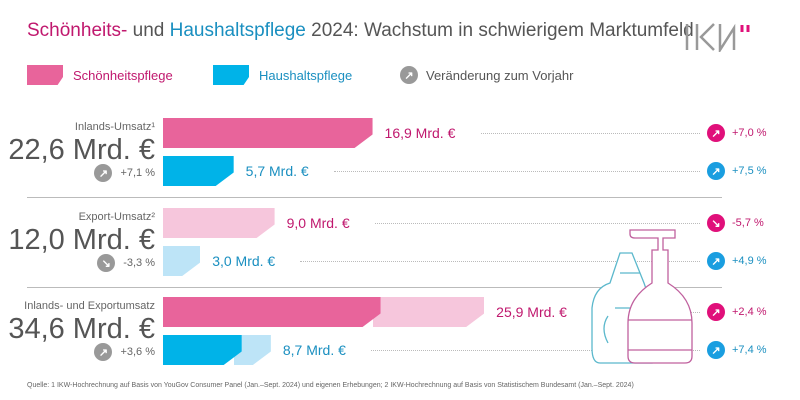 The height and width of the screenshot is (400, 800). What do you see at coordinates (420, 133) in the screenshot?
I see `bar-value-label: 16,9 Mrd. €` at bounding box center [420, 133].